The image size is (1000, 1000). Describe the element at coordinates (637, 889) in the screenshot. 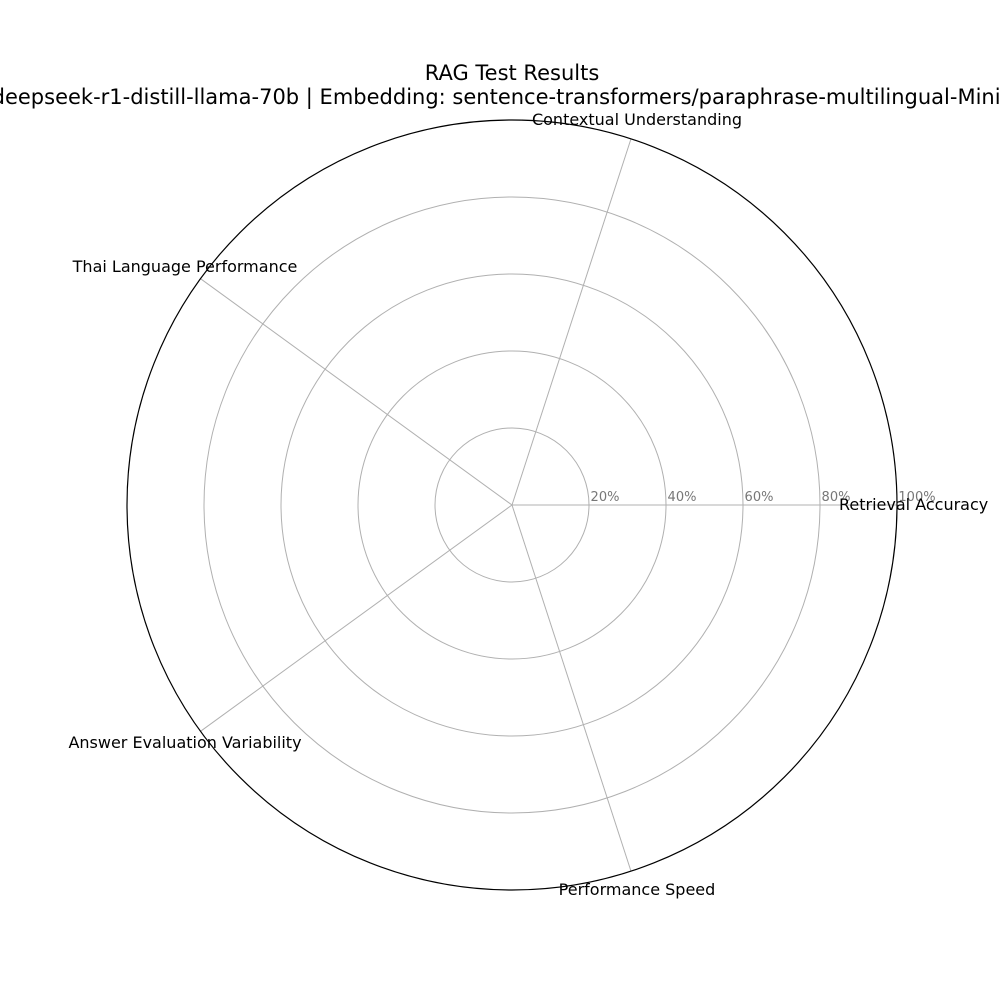

I see `category-label: Performance Speed` at that location.